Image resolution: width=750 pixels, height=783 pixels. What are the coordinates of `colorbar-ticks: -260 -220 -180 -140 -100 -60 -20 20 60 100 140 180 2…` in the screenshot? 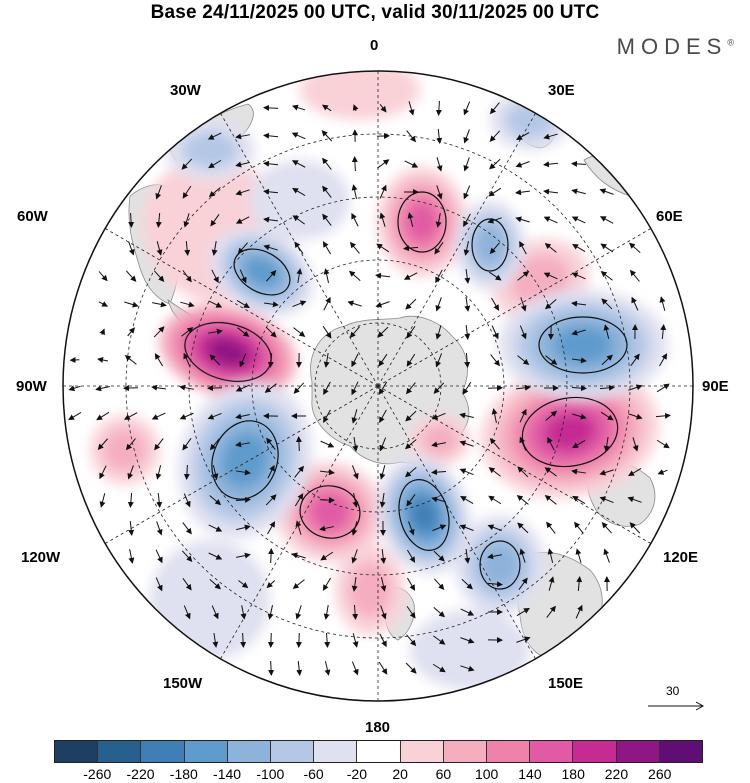 It's located at (375, 774).